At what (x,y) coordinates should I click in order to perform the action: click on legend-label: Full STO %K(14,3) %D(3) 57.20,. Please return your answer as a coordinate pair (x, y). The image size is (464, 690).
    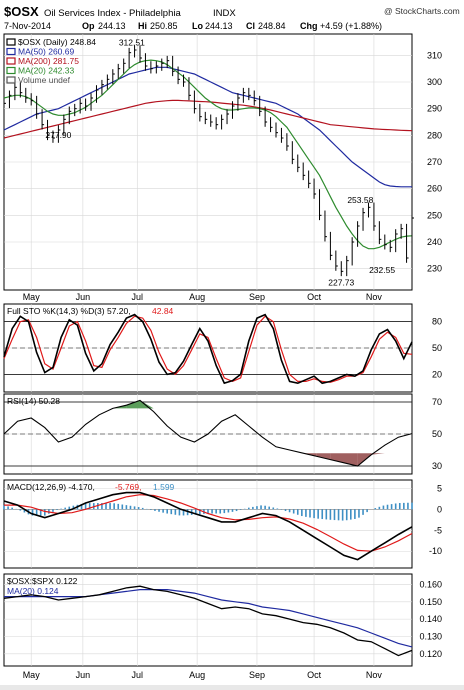
    Looking at the image, I should click on (69, 311).